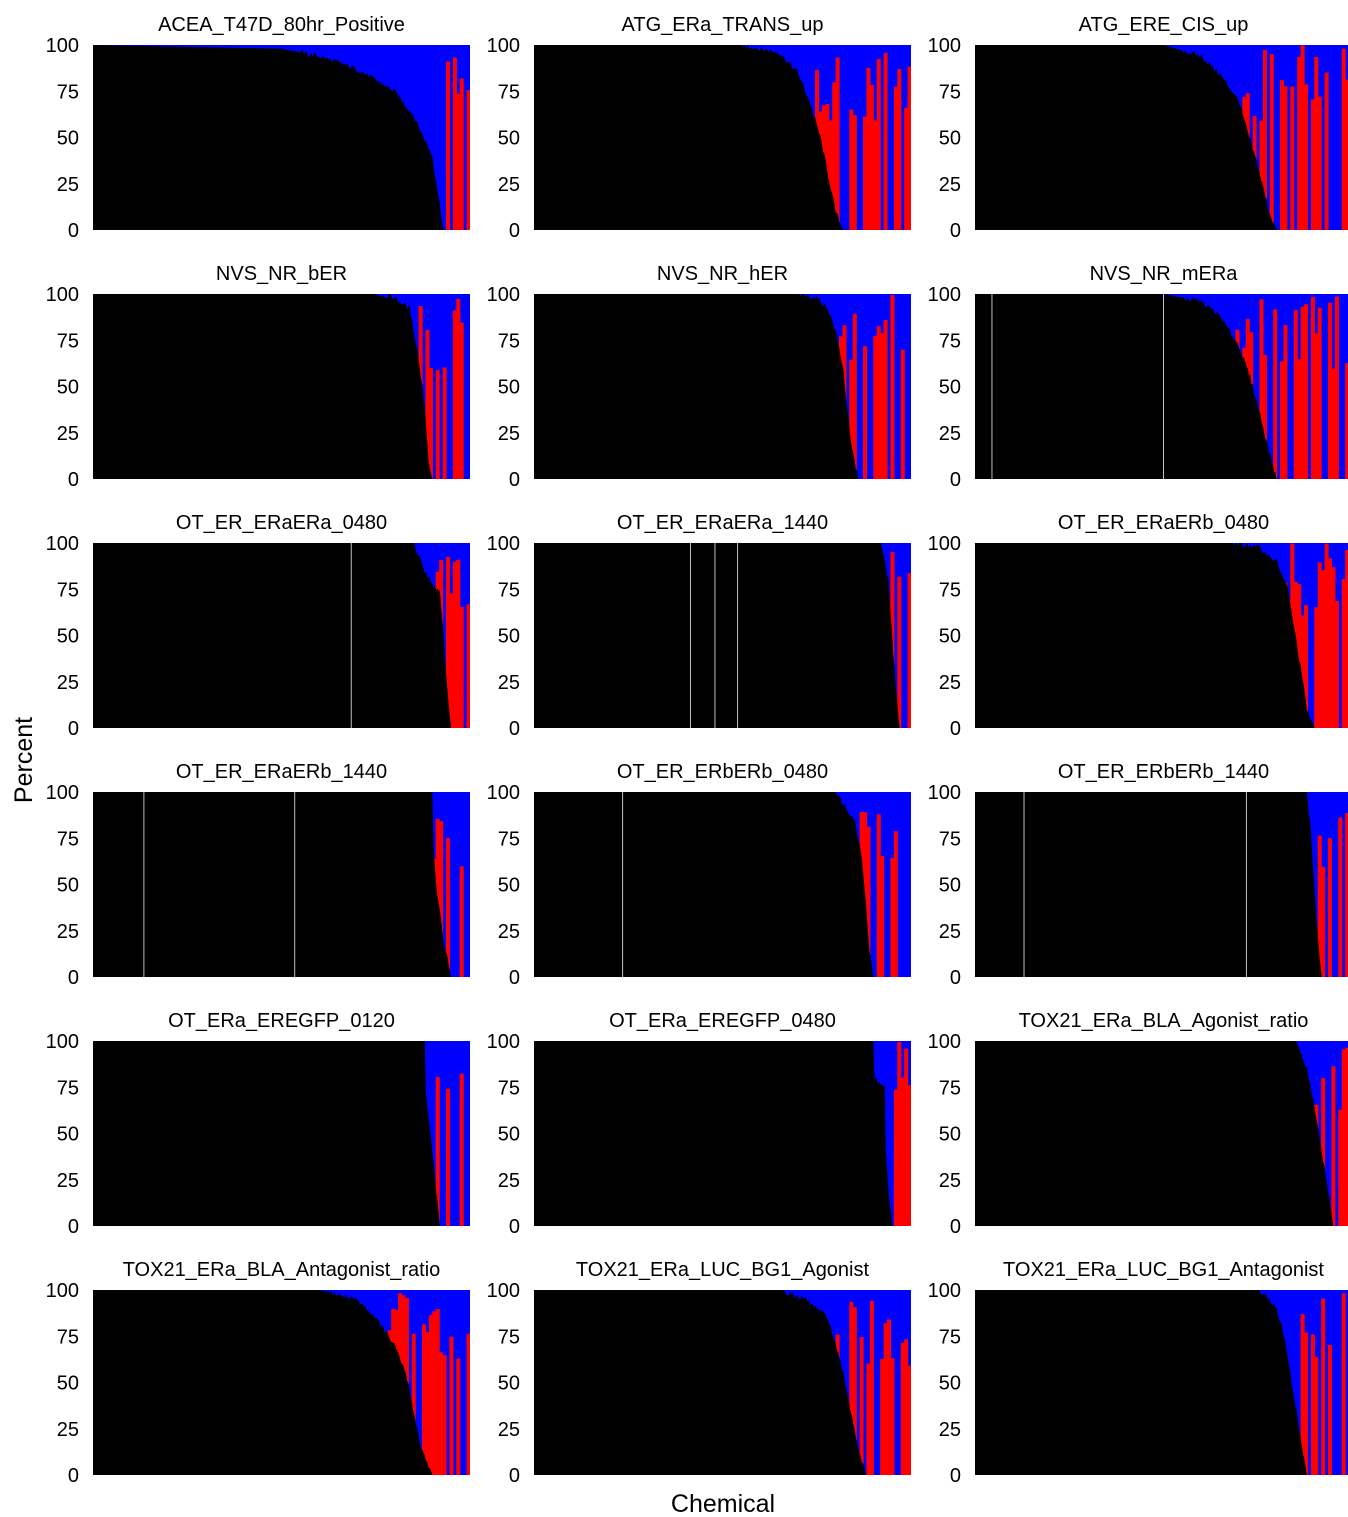 Image resolution: width=1348 pixels, height=1517 pixels. What do you see at coordinates (699, 128) in the screenshot?
I see `panel: ATG_ERa_TRANS_up 0 25 50 75 100` at bounding box center [699, 128].